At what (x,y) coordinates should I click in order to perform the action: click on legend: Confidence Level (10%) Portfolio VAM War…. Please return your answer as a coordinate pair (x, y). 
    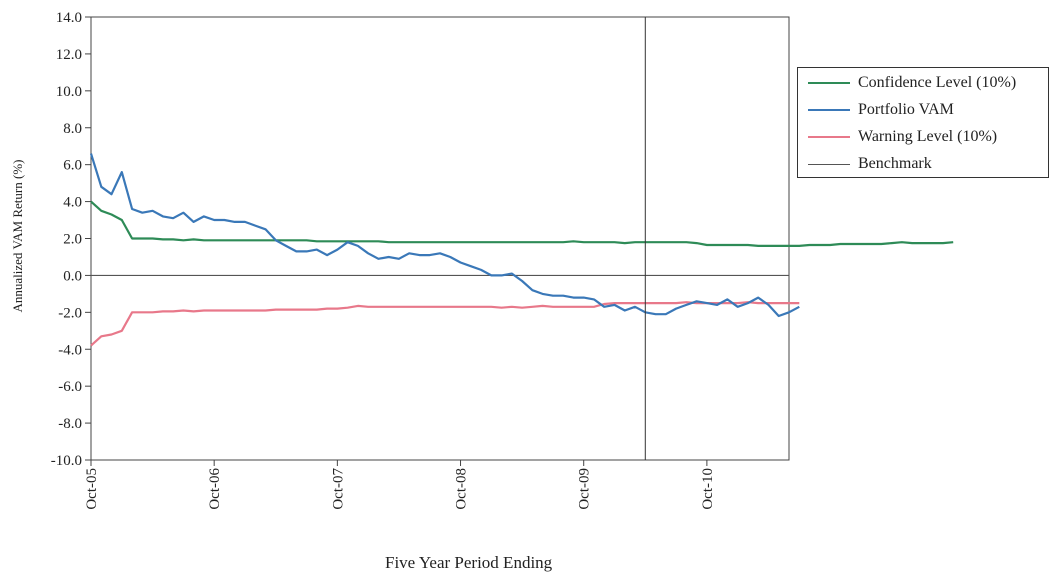
    Looking at the image, I should click on (923, 122).